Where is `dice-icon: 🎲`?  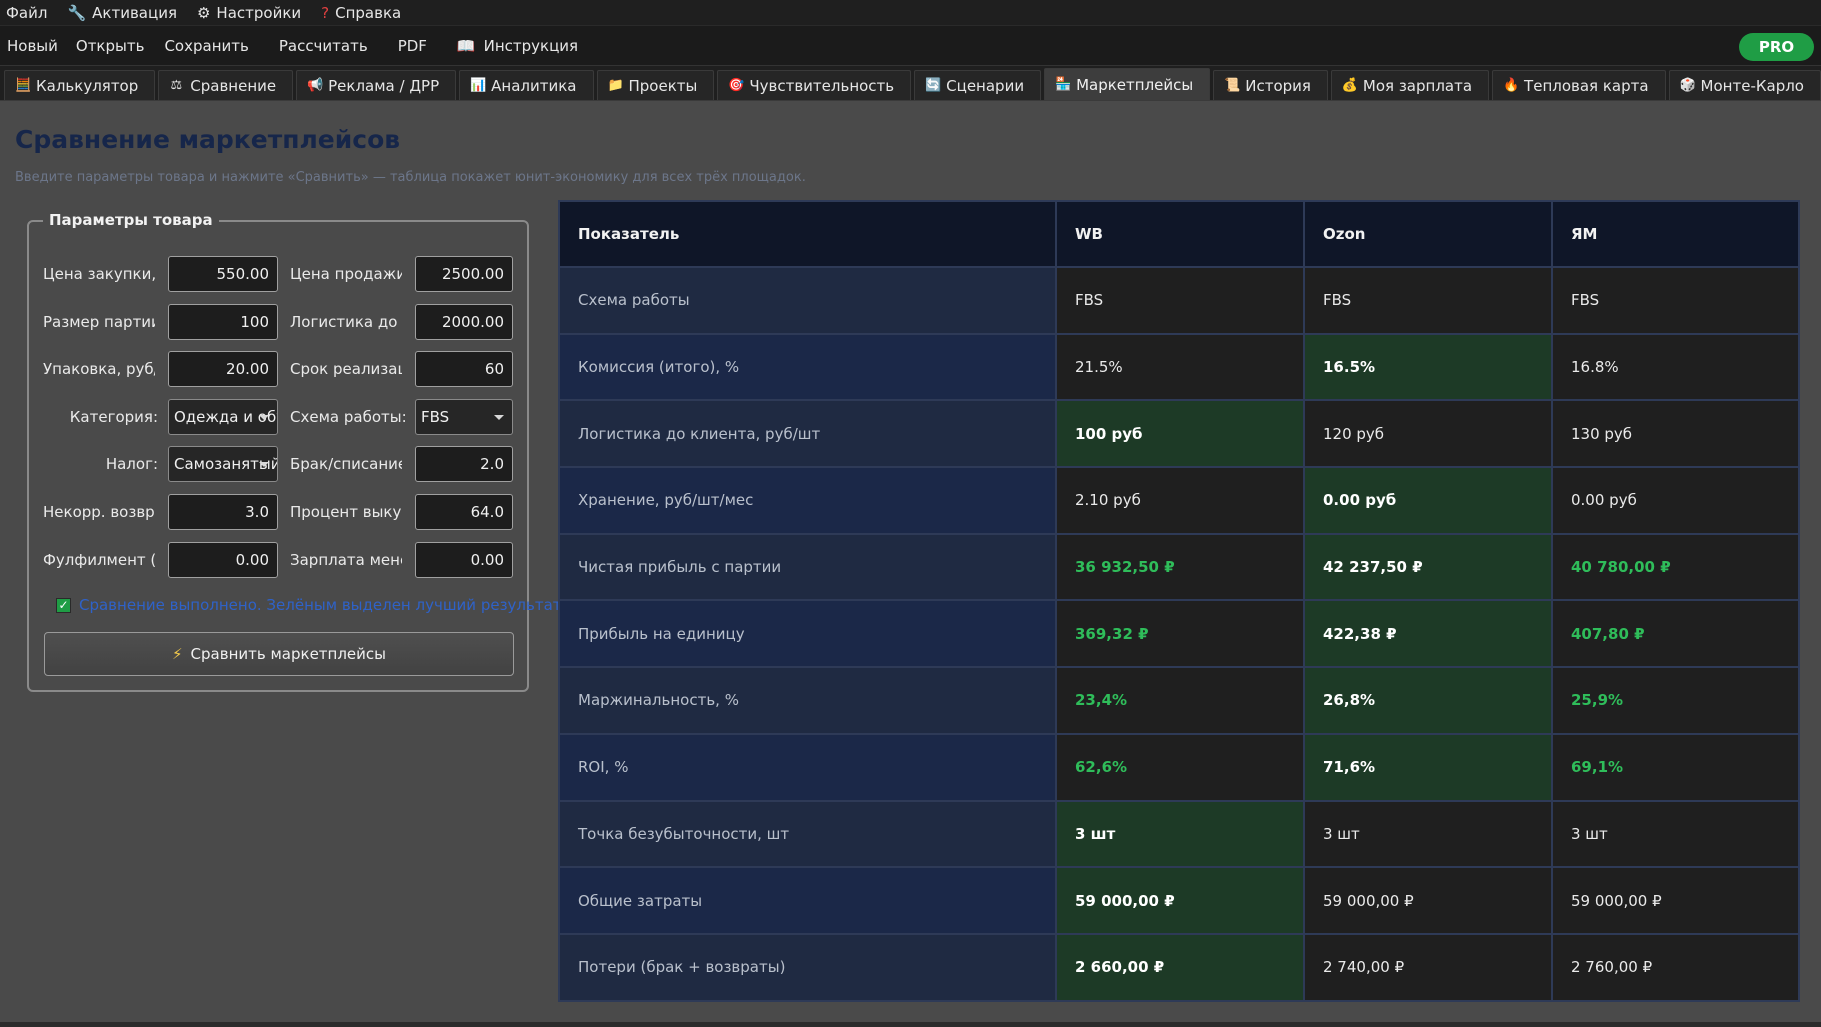 dice-icon: 🎲 is located at coordinates (1687, 85).